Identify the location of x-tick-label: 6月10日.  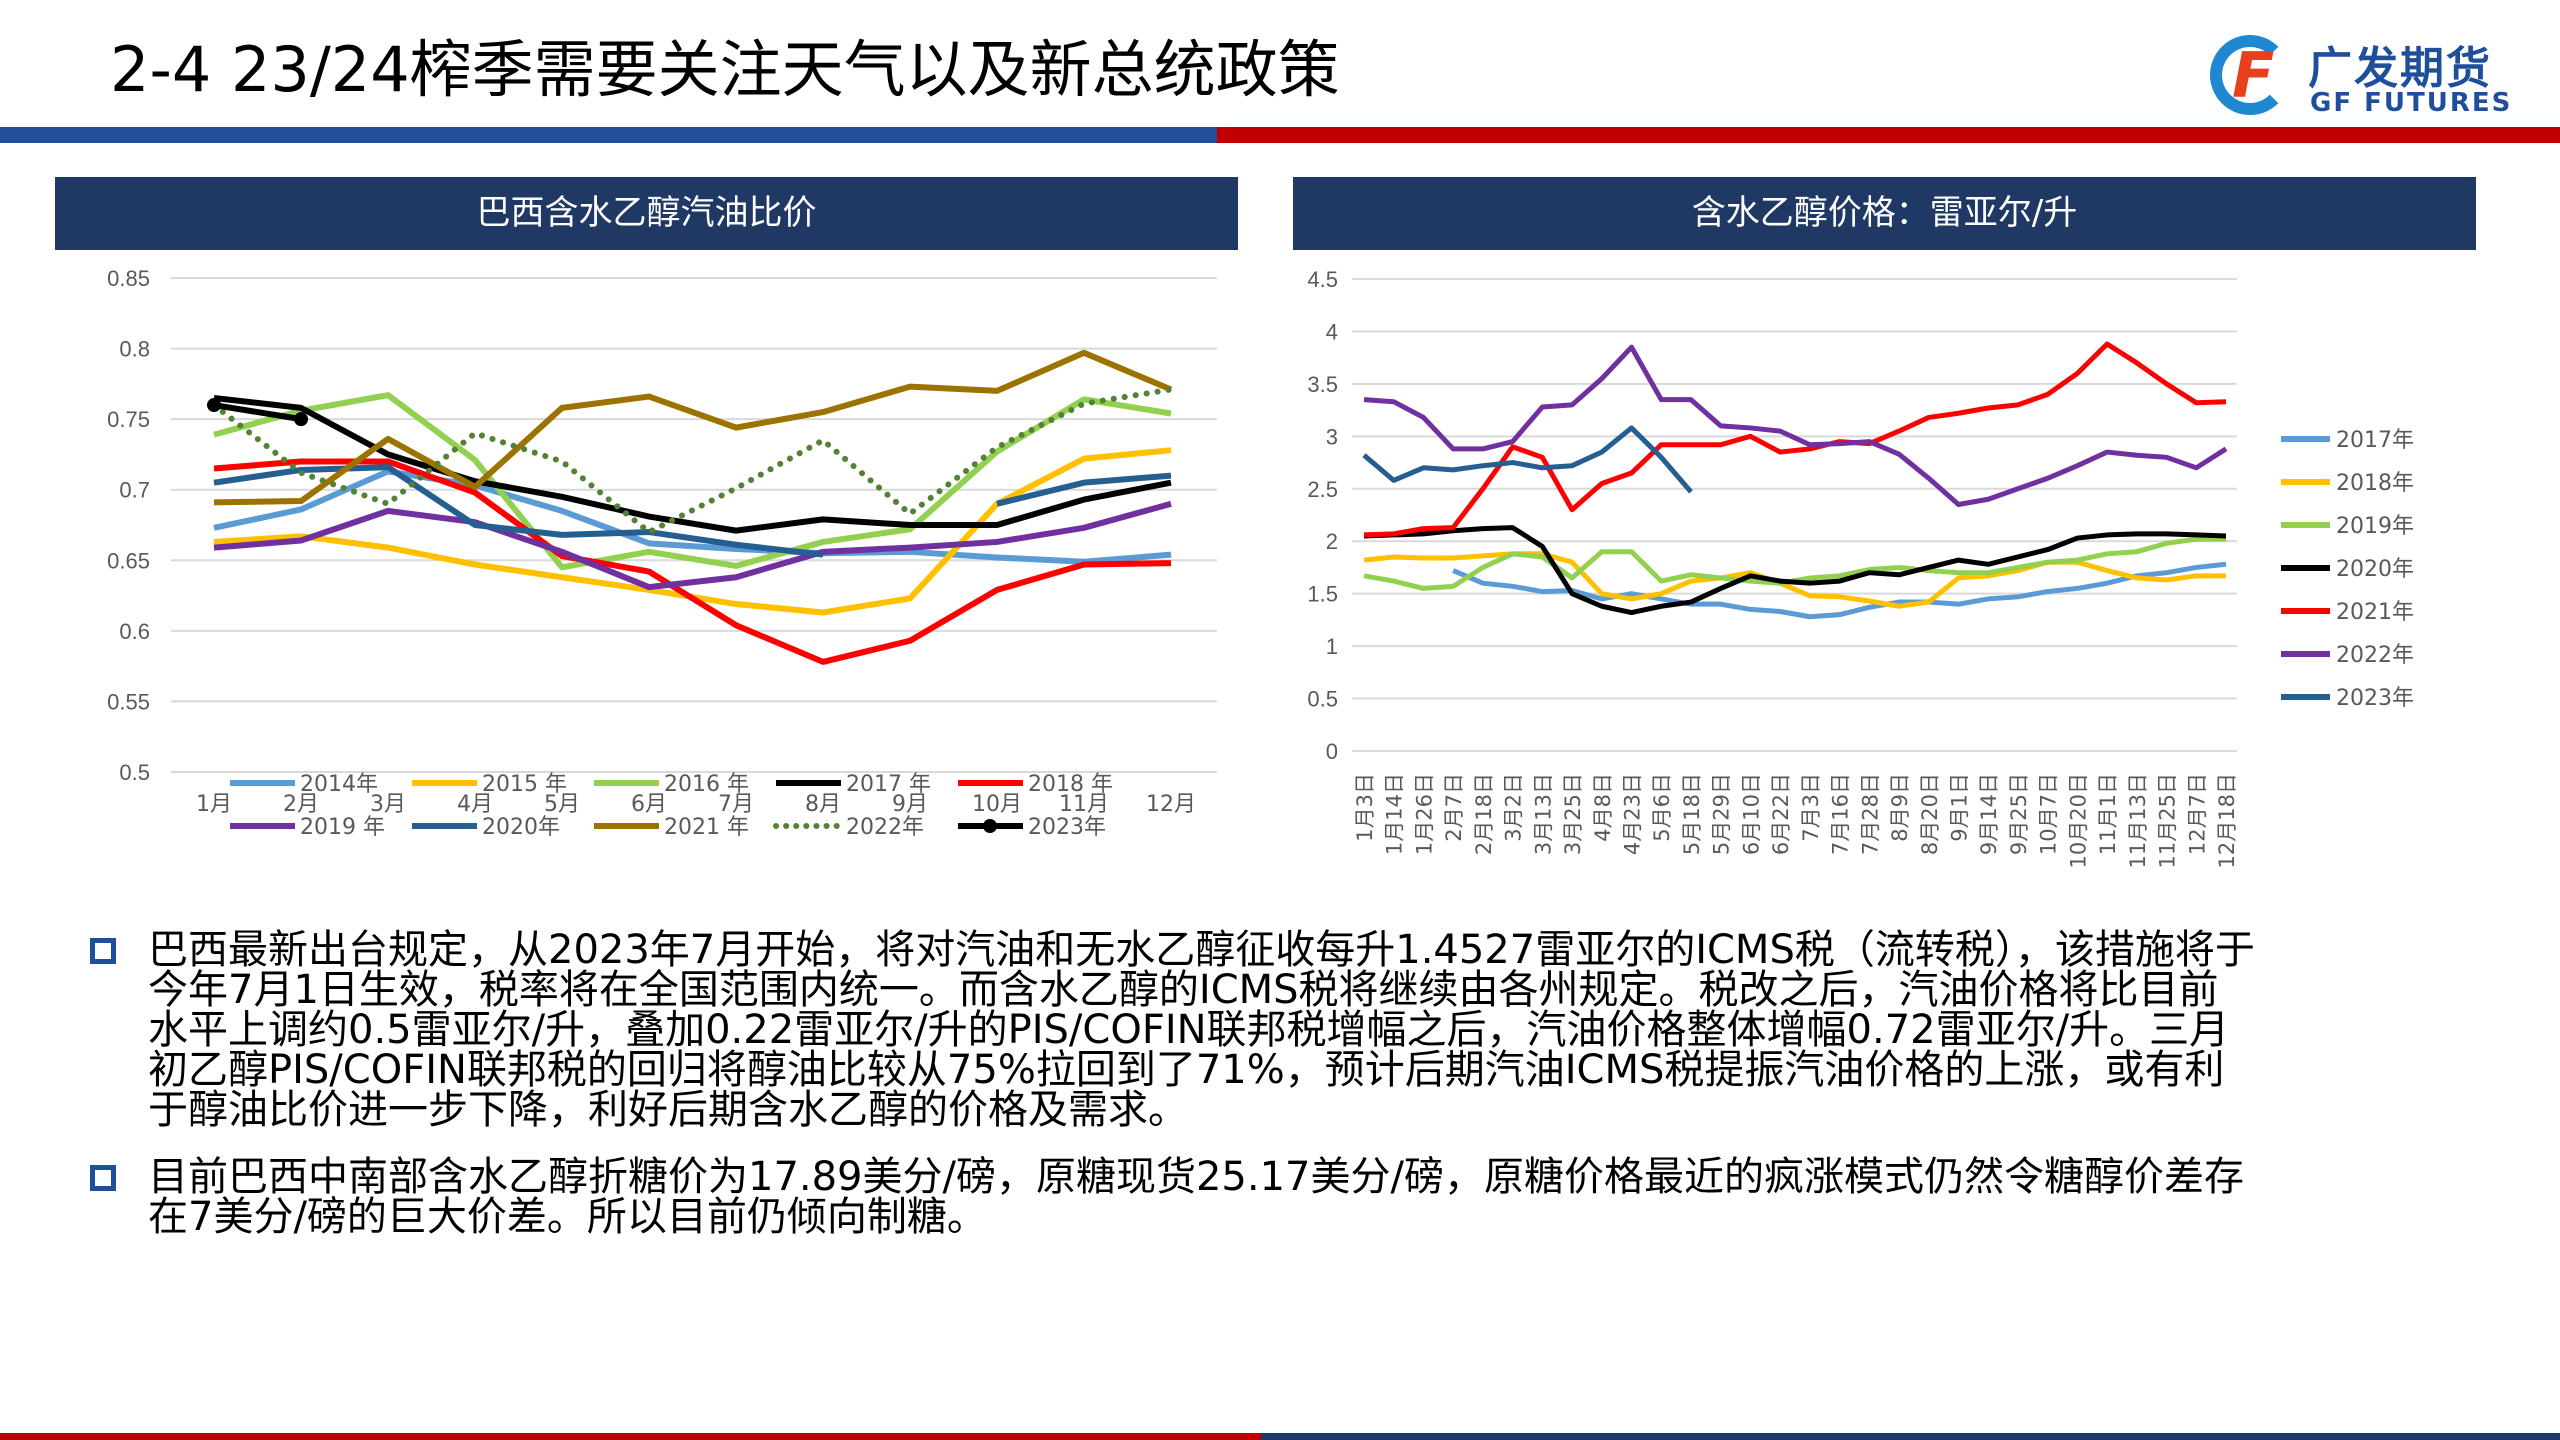
(1751, 814).